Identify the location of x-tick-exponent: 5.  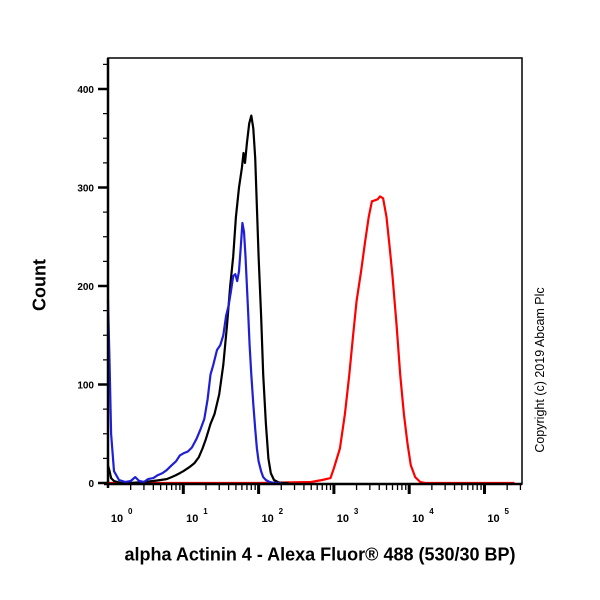
(507, 511).